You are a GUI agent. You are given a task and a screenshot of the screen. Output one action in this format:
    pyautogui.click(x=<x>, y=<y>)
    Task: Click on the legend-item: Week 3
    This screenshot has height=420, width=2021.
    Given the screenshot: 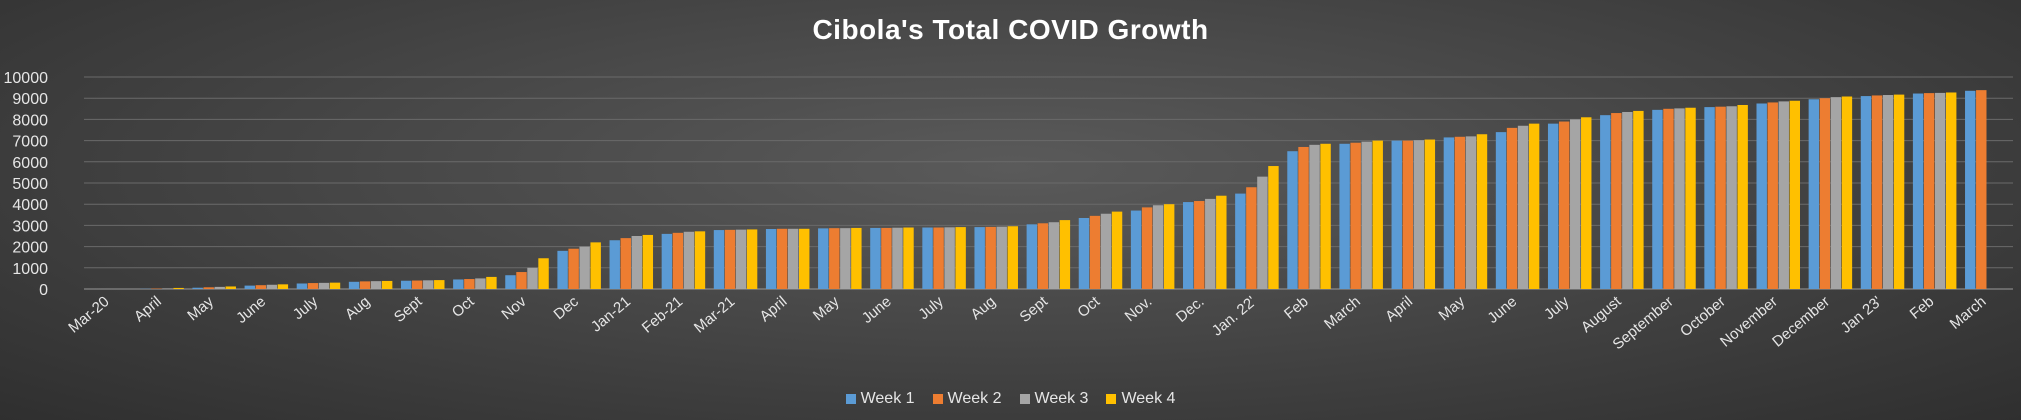 What is the action you would take?
    pyautogui.click(x=1054, y=399)
    